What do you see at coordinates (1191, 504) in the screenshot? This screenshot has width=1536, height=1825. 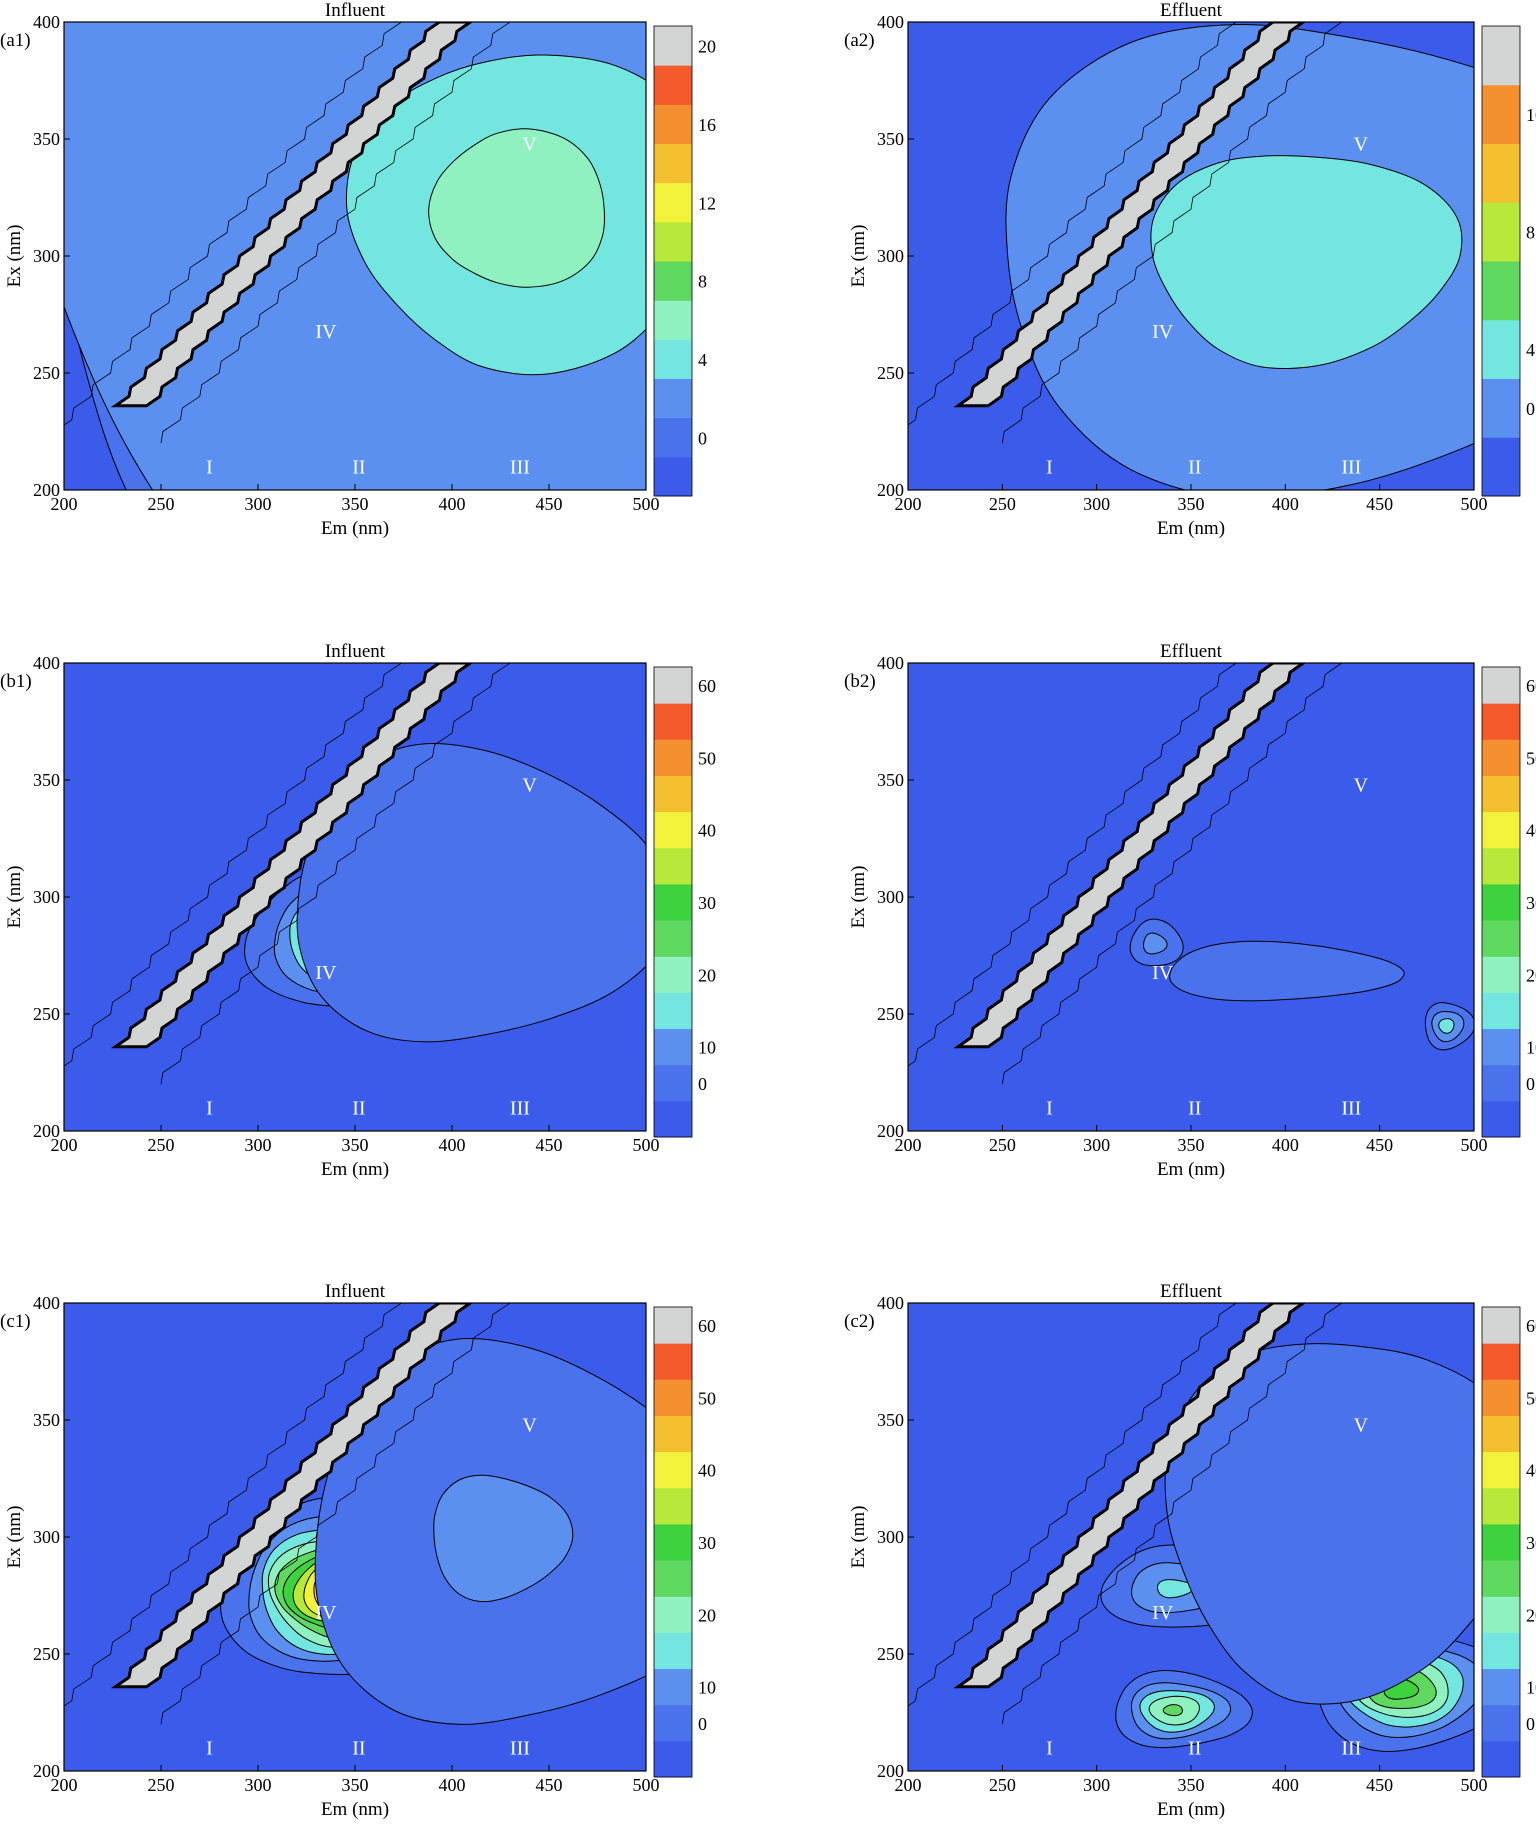 I see `x-tick-label: 350` at bounding box center [1191, 504].